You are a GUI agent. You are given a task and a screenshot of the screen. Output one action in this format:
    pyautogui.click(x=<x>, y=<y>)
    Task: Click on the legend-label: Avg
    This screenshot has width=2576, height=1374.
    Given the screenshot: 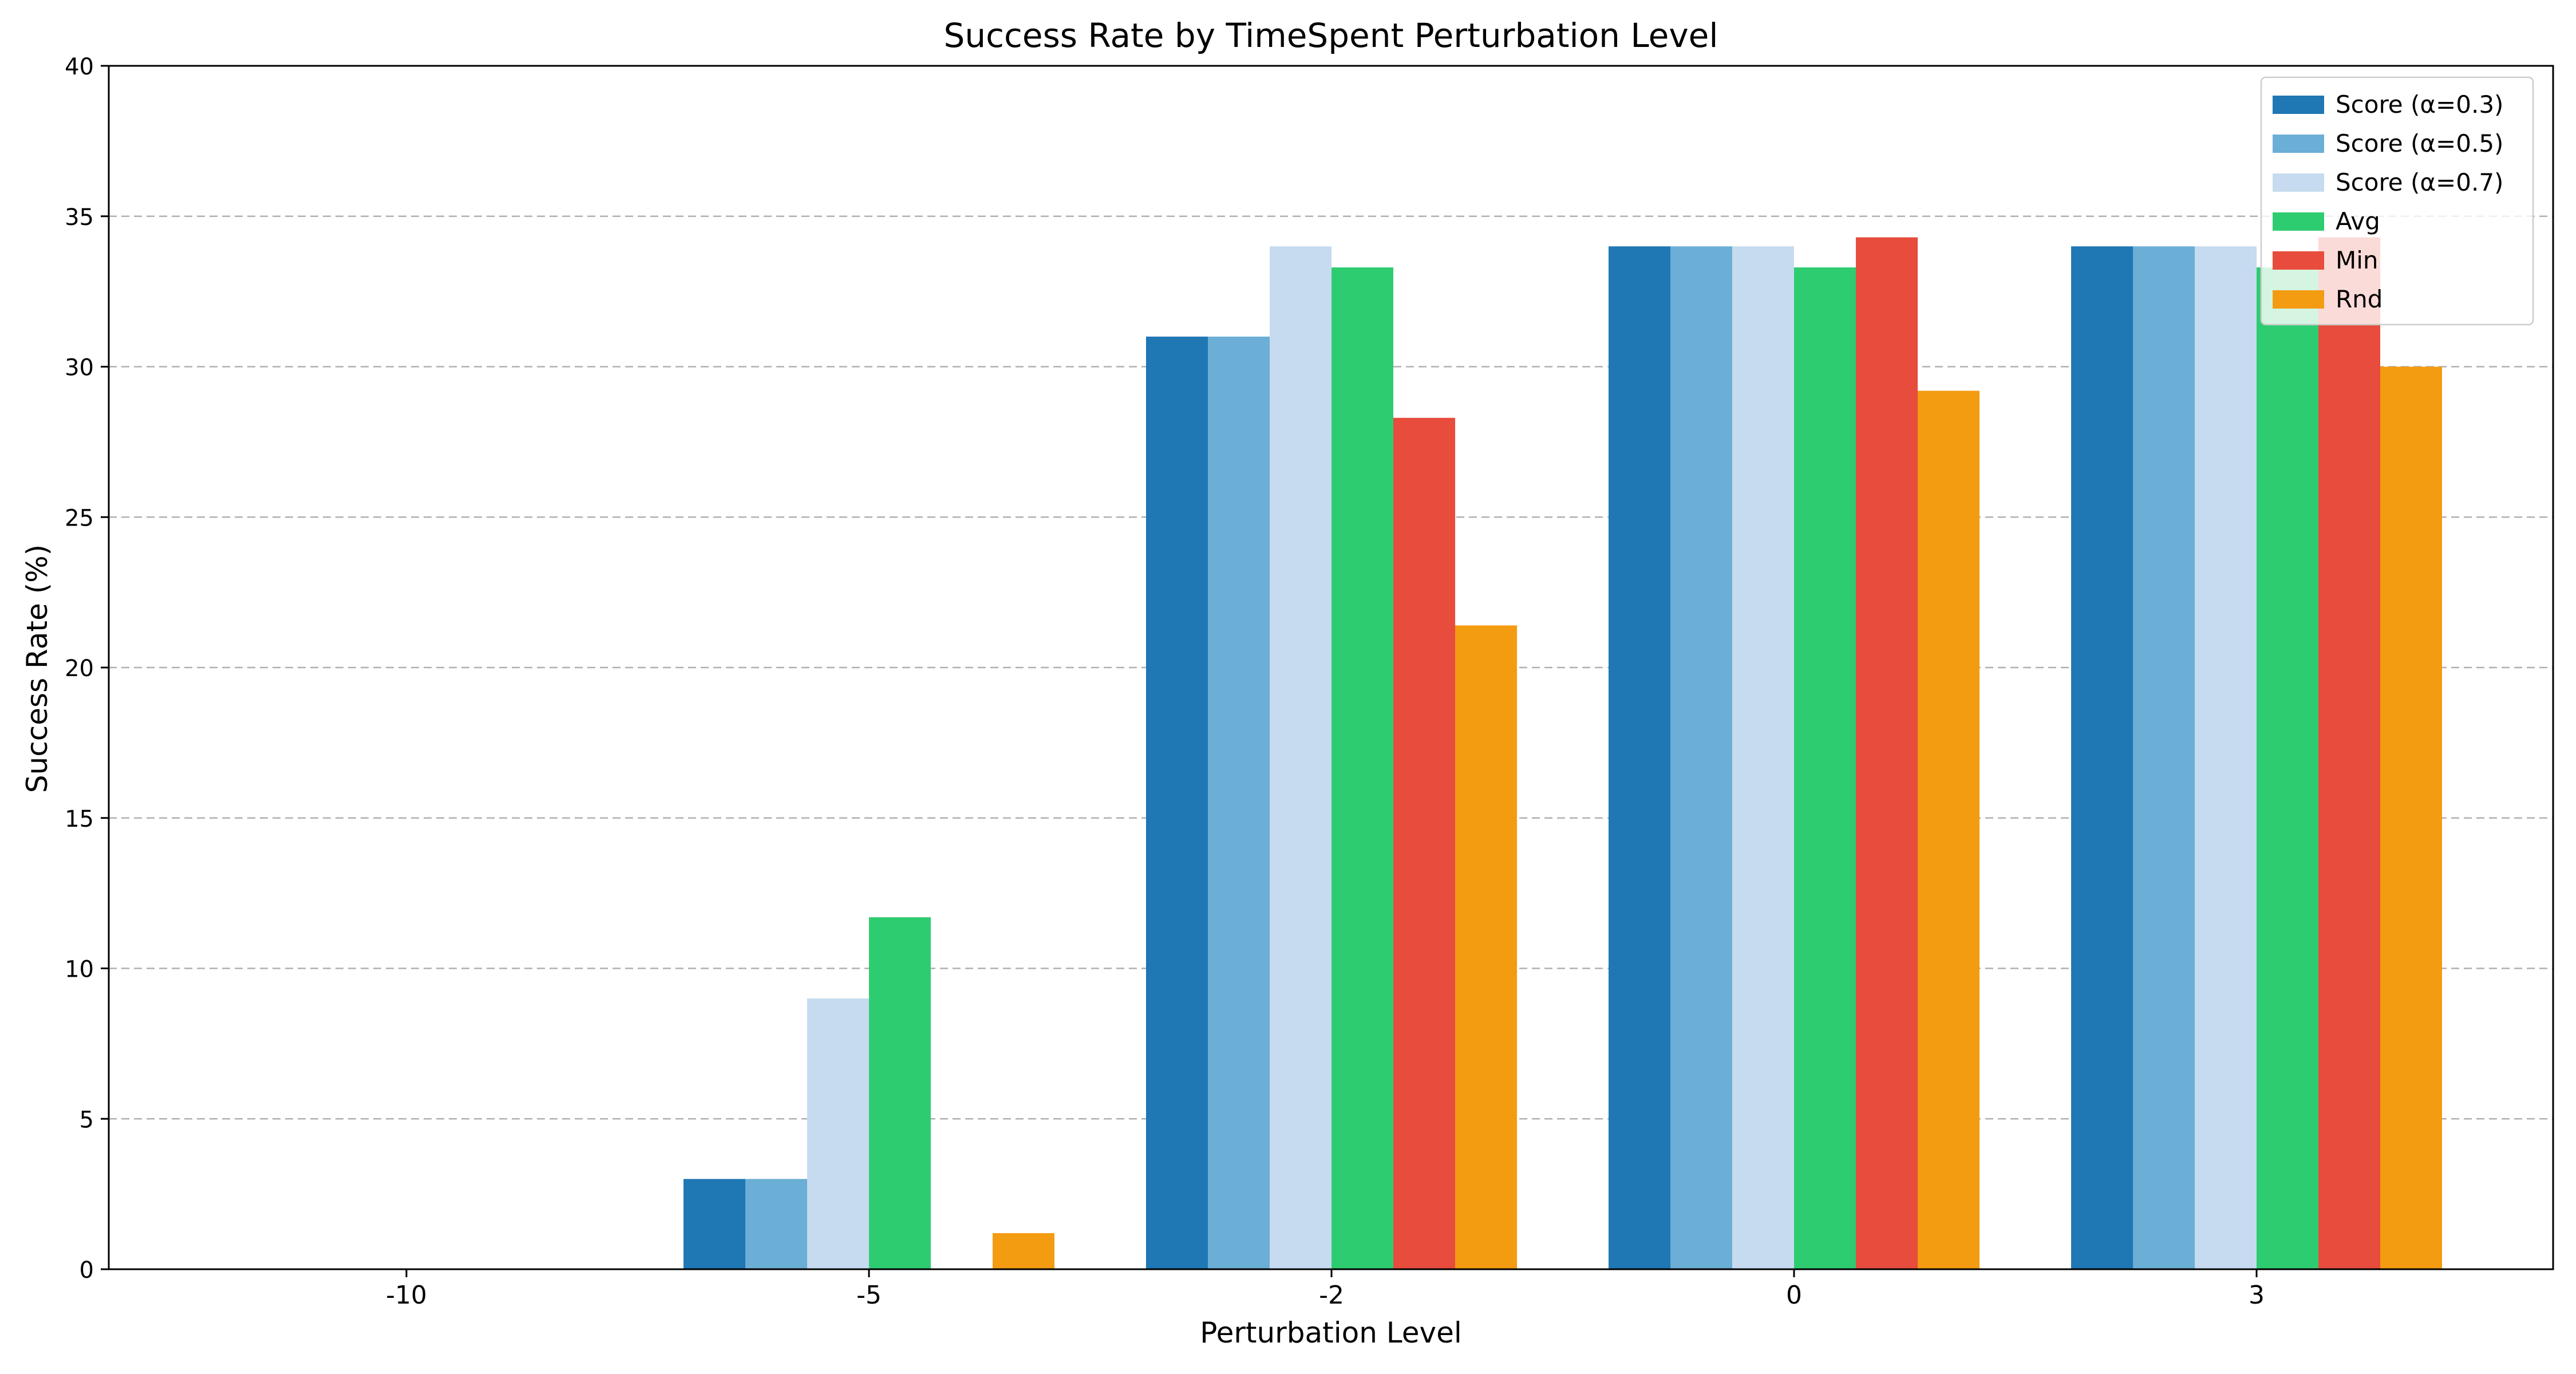 What is the action you would take?
    pyautogui.click(x=2358, y=221)
    